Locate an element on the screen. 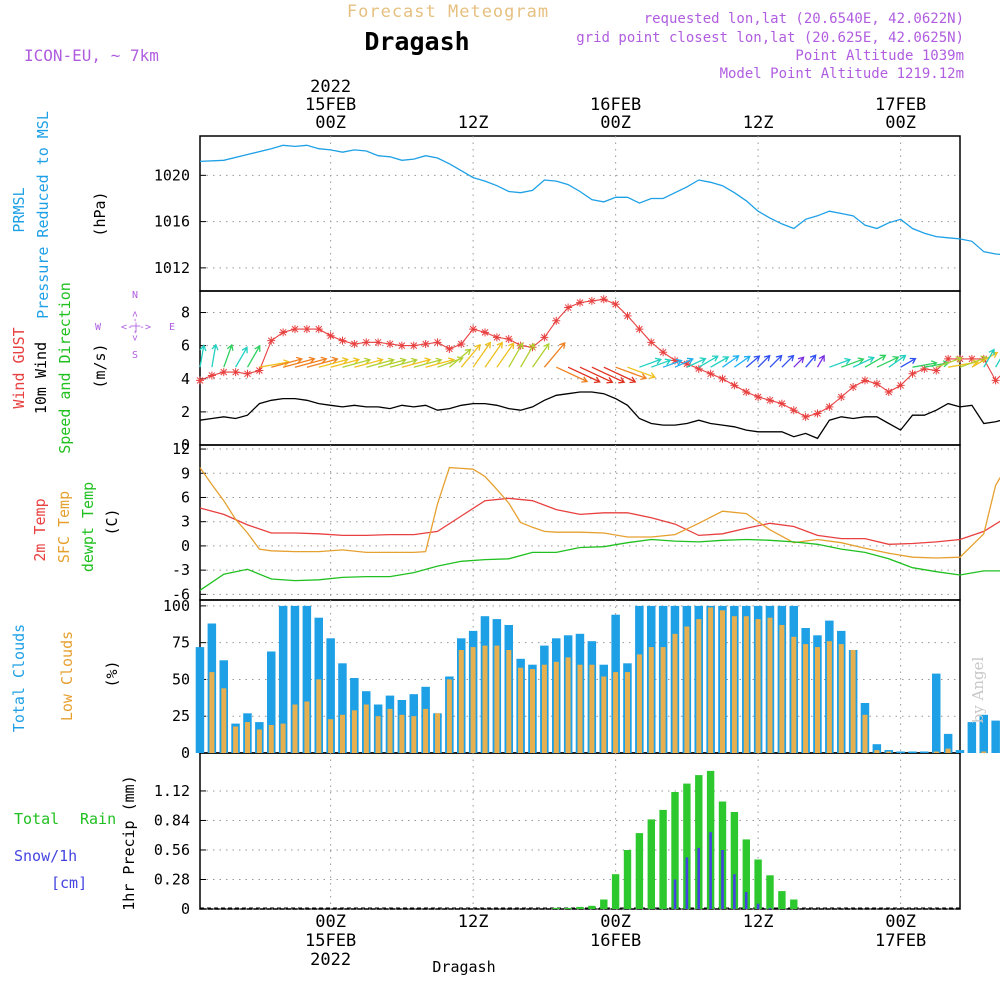 The width and height of the screenshot is (1000, 1000). compass-icon: N <-|-> S W <-|-> E is located at coordinates (135, 325).